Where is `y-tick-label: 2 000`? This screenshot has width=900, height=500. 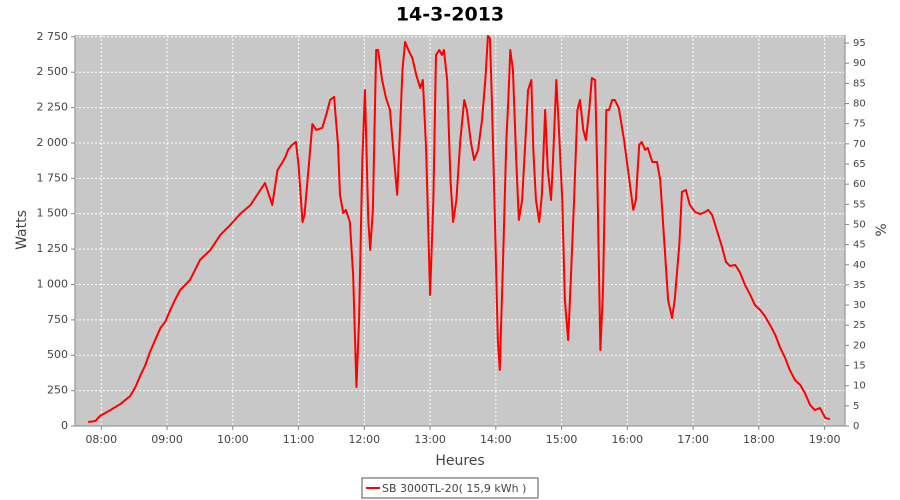
y-tick-label: 2 000 is located at coordinates (53, 142).